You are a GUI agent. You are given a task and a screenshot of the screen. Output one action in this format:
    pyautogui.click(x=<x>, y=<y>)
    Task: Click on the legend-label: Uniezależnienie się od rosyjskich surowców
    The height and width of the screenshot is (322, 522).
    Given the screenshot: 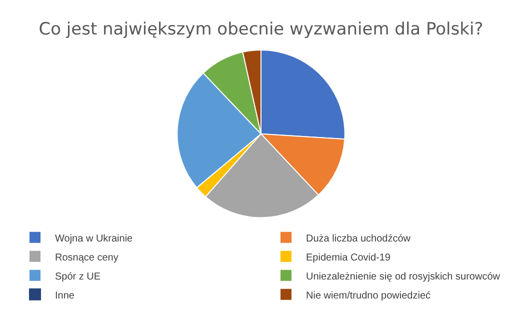 What is the action you would take?
    pyautogui.click(x=403, y=276)
    